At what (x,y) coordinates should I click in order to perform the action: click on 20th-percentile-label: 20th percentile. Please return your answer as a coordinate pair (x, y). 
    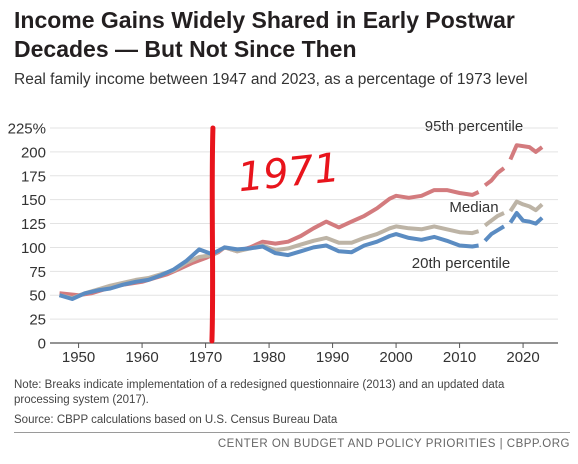
    Looking at the image, I should click on (461, 263).